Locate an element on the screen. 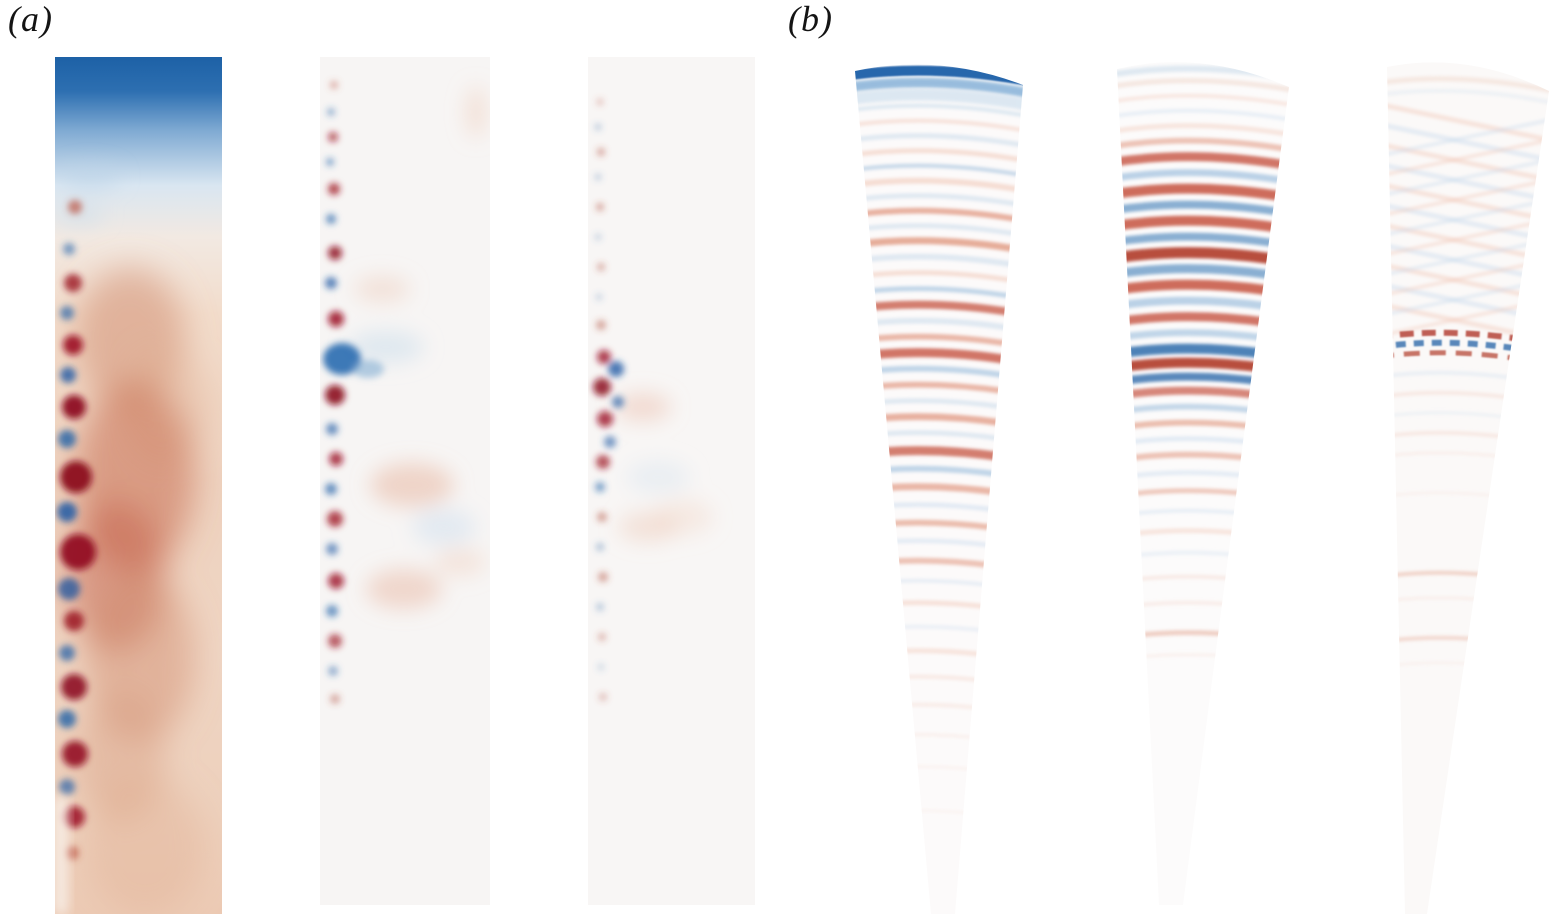 This screenshot has height=914, width=1555. panel-a-field-fine-svg is located at coordinates (671, 481).